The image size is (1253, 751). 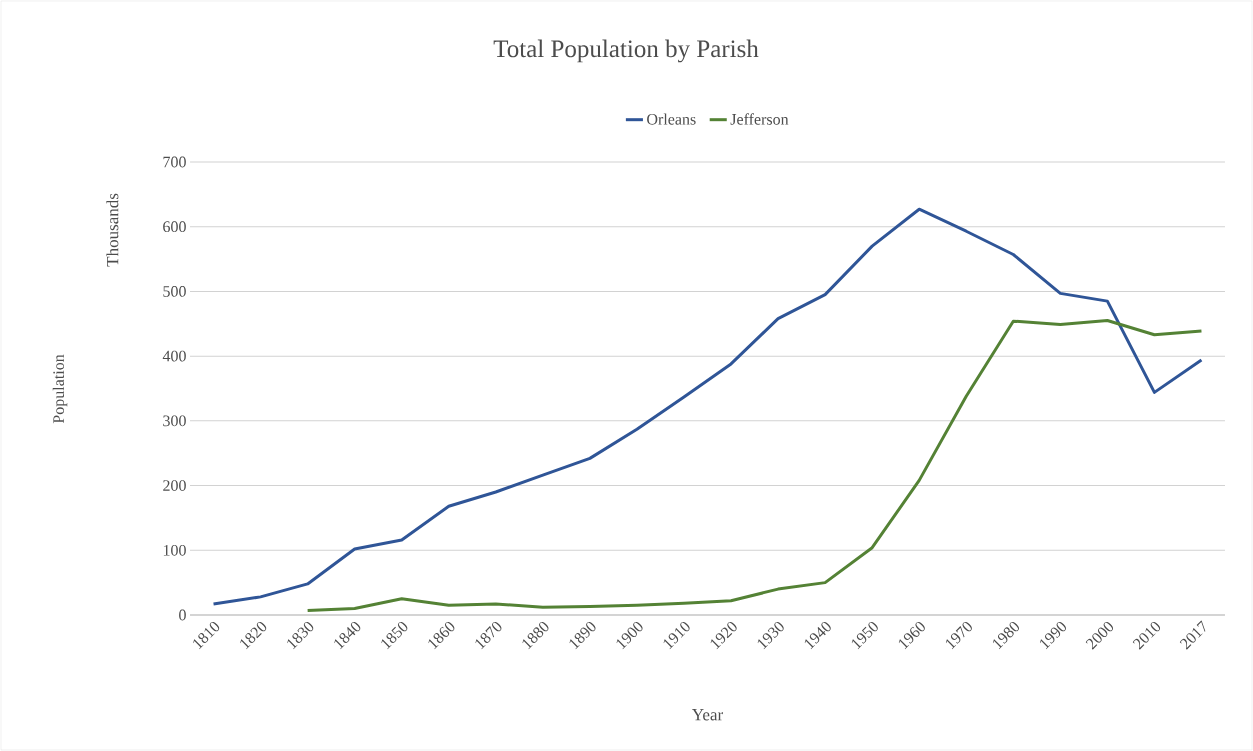 What do you see at coordinates (626, 51) in the screenshot?
I see `chart-title: Total Population by Parish` at bounding box center [626, 51].